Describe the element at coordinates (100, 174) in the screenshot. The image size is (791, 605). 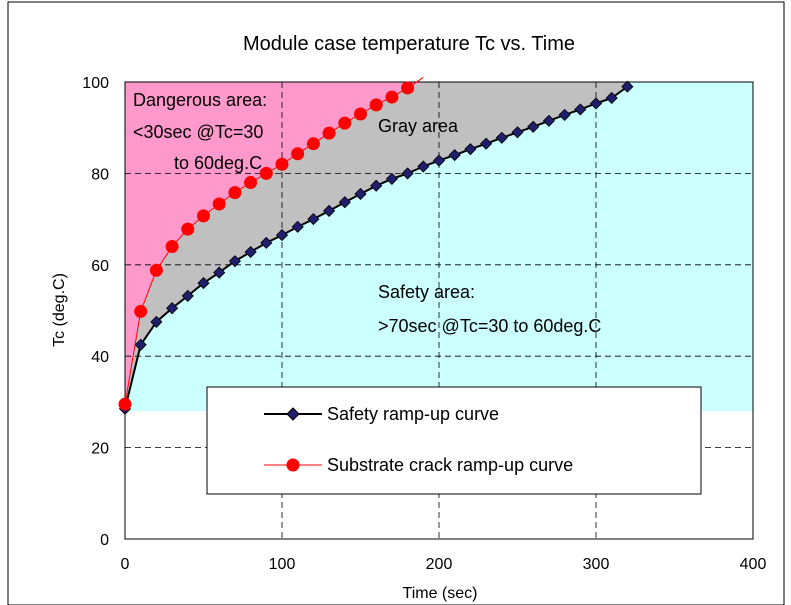
I see `y-tick-label: 80` at that location.